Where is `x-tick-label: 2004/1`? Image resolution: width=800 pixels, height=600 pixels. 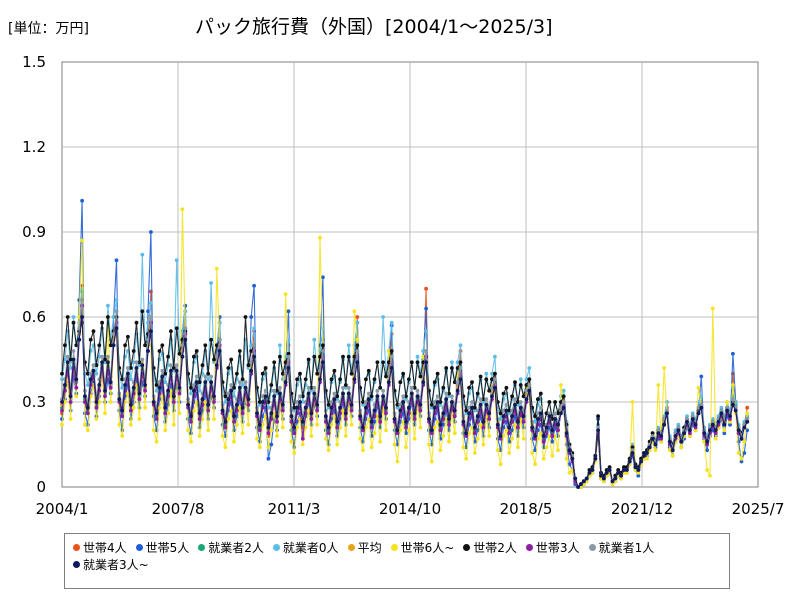
x-tick-label: 2004/1 is located at coordinates (62, 509).